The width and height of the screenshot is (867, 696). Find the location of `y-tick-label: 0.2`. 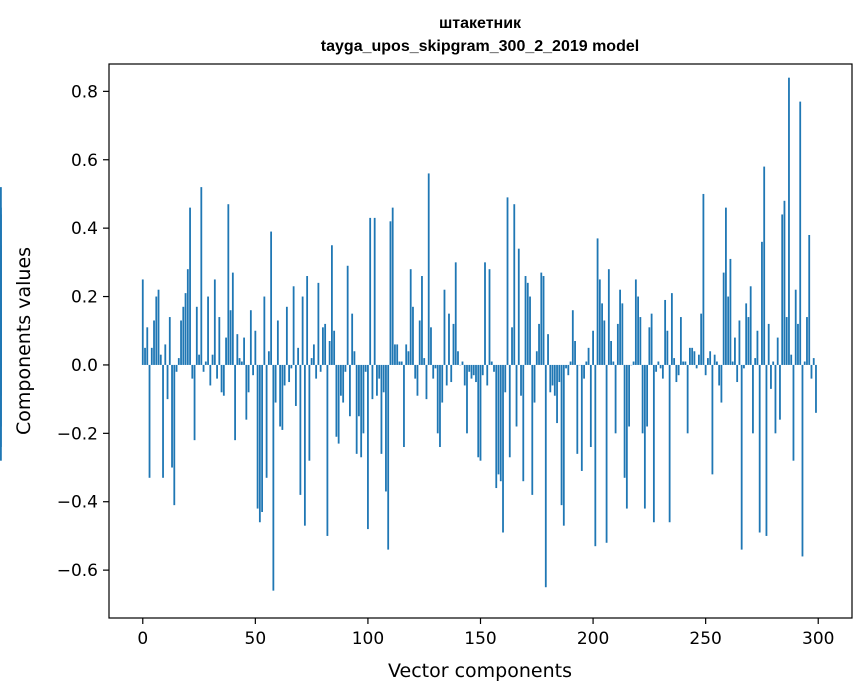

y-tick-label: 0.2 is located at coordinates (84, 298).